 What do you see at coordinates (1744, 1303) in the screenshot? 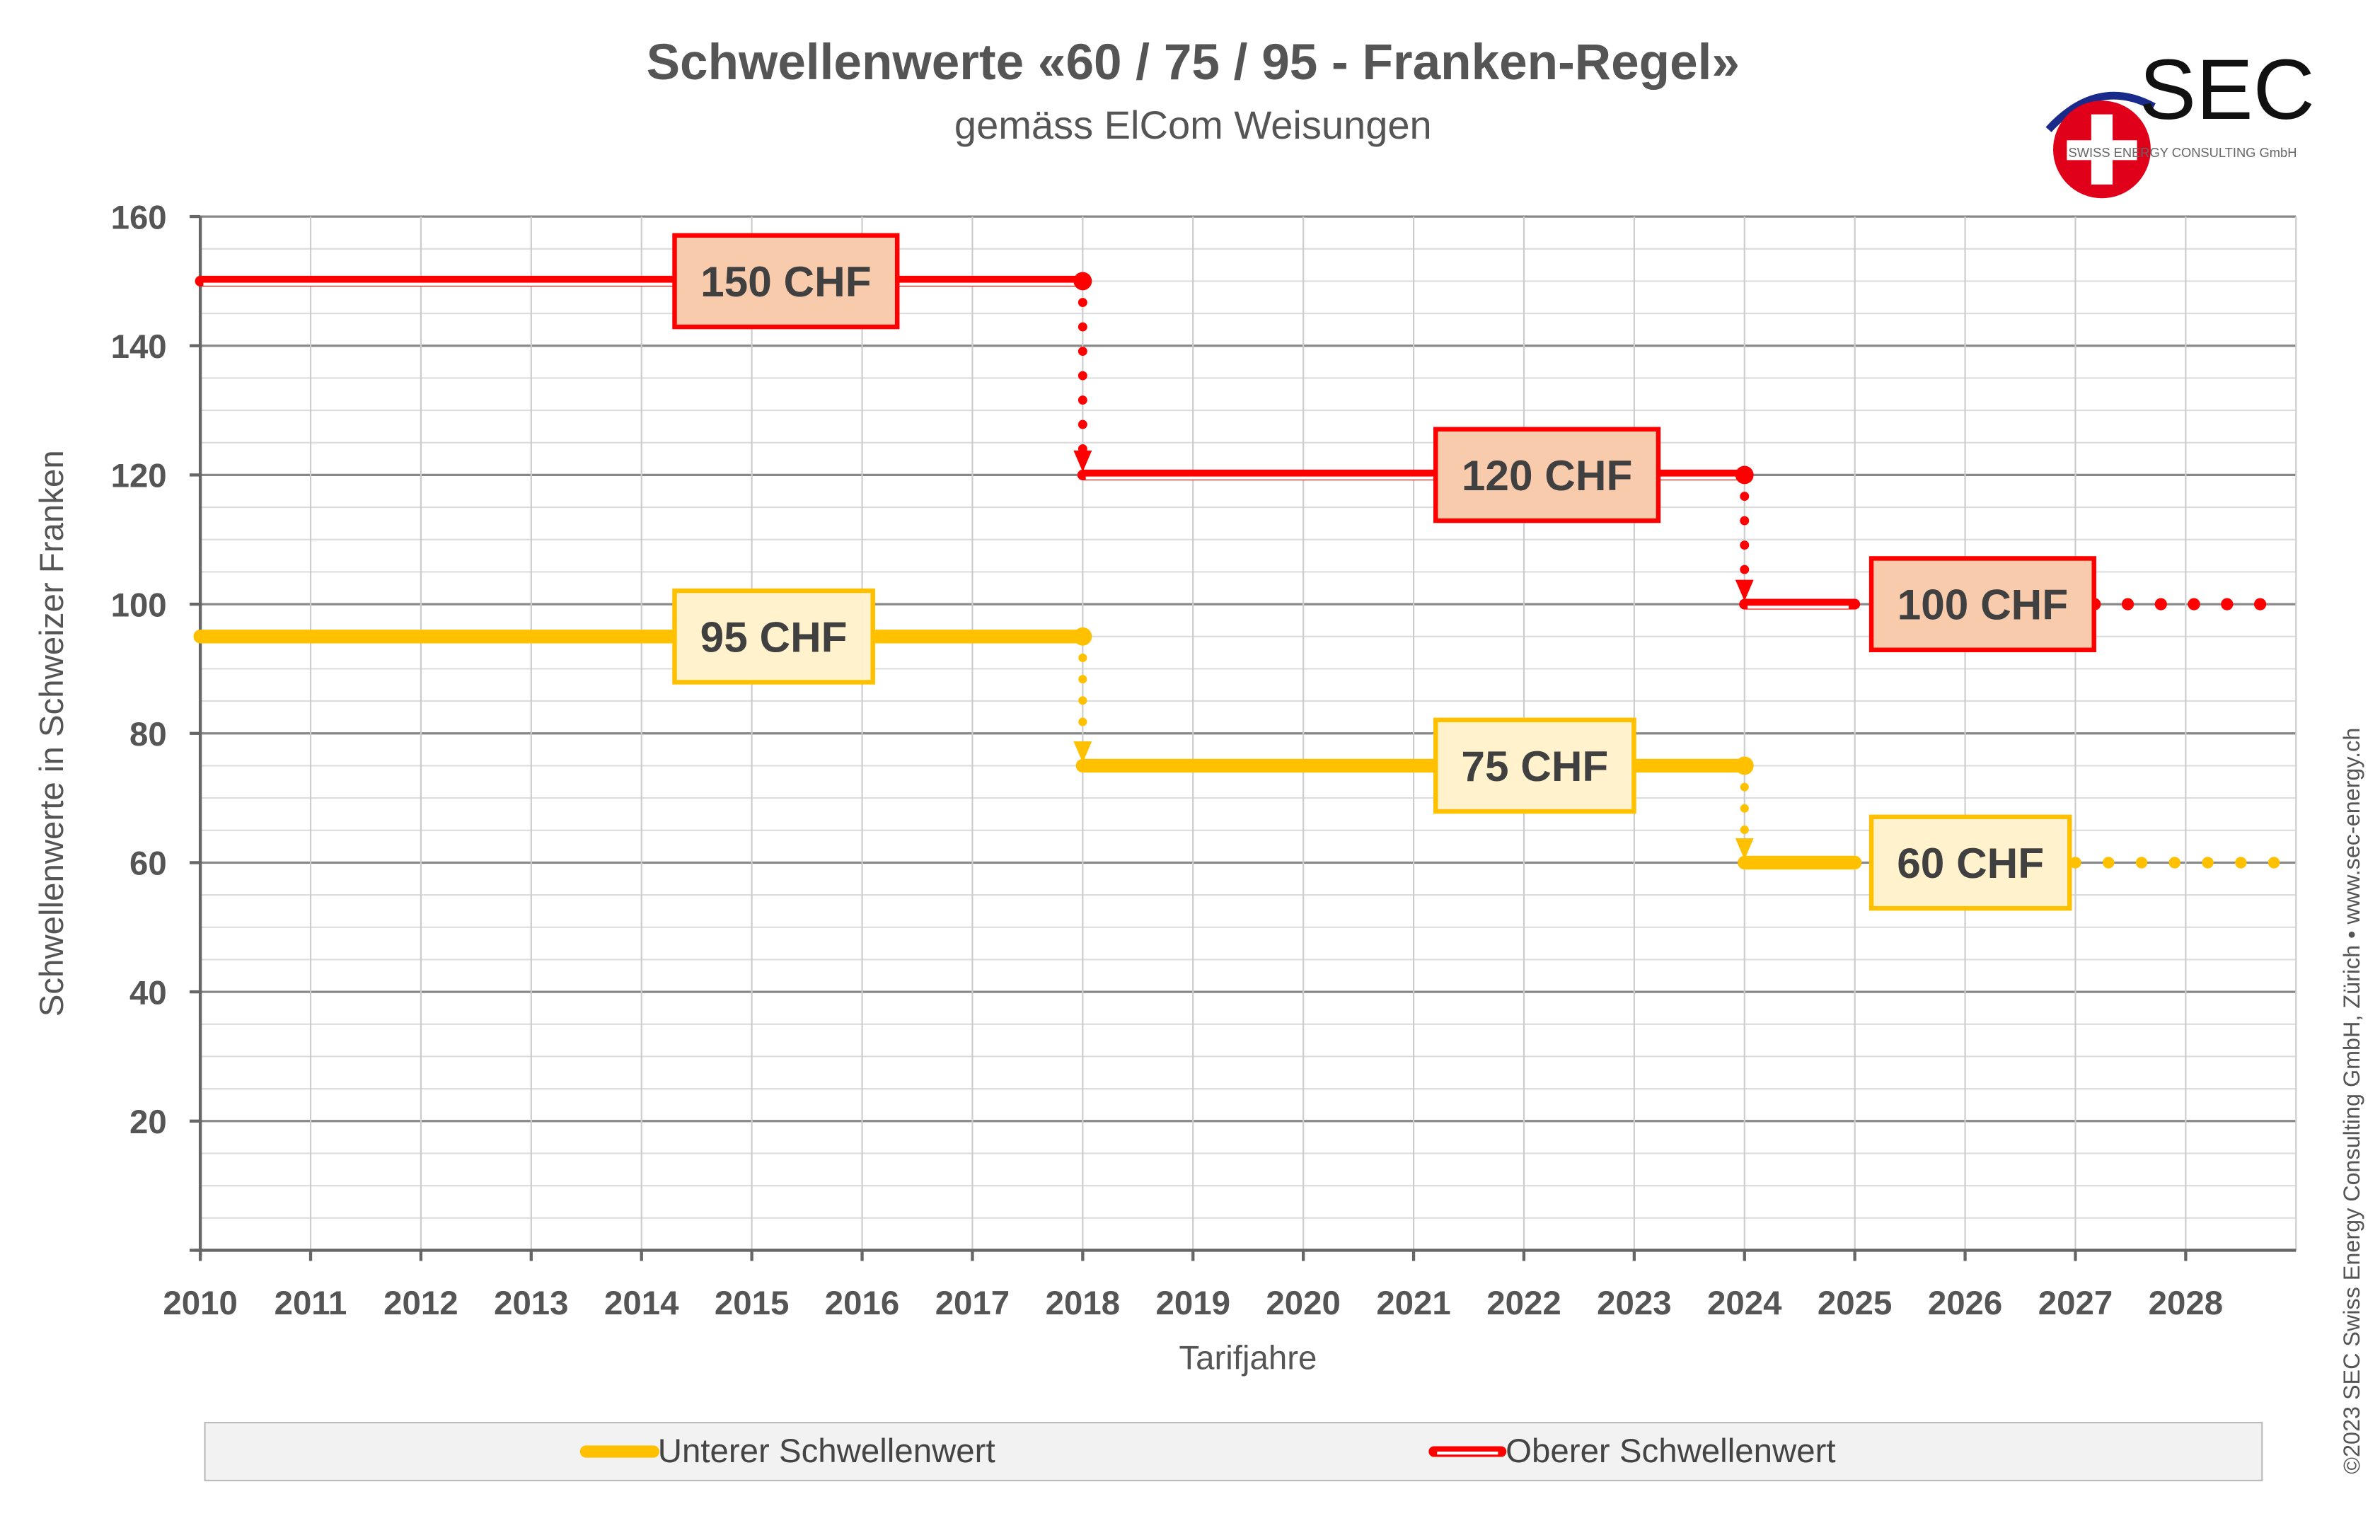
I see `x-tick-label: 2024` at bounding box center [1744, 1303].